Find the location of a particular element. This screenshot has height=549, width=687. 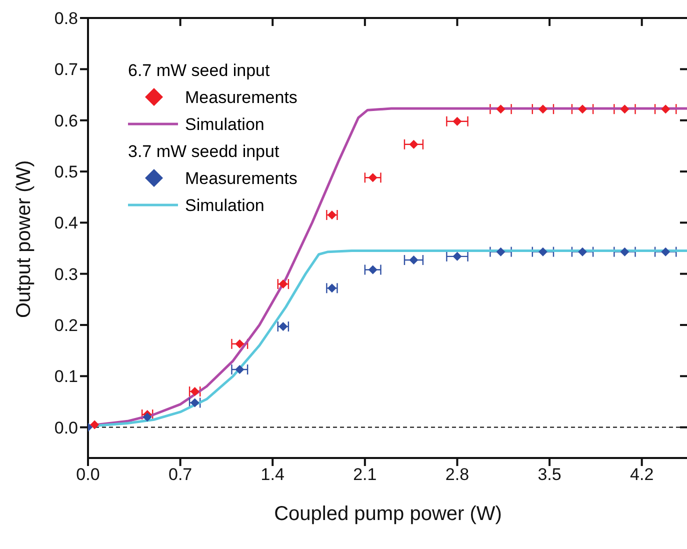

y-tick-label: 0.3 is located at coordinates (66, 274).